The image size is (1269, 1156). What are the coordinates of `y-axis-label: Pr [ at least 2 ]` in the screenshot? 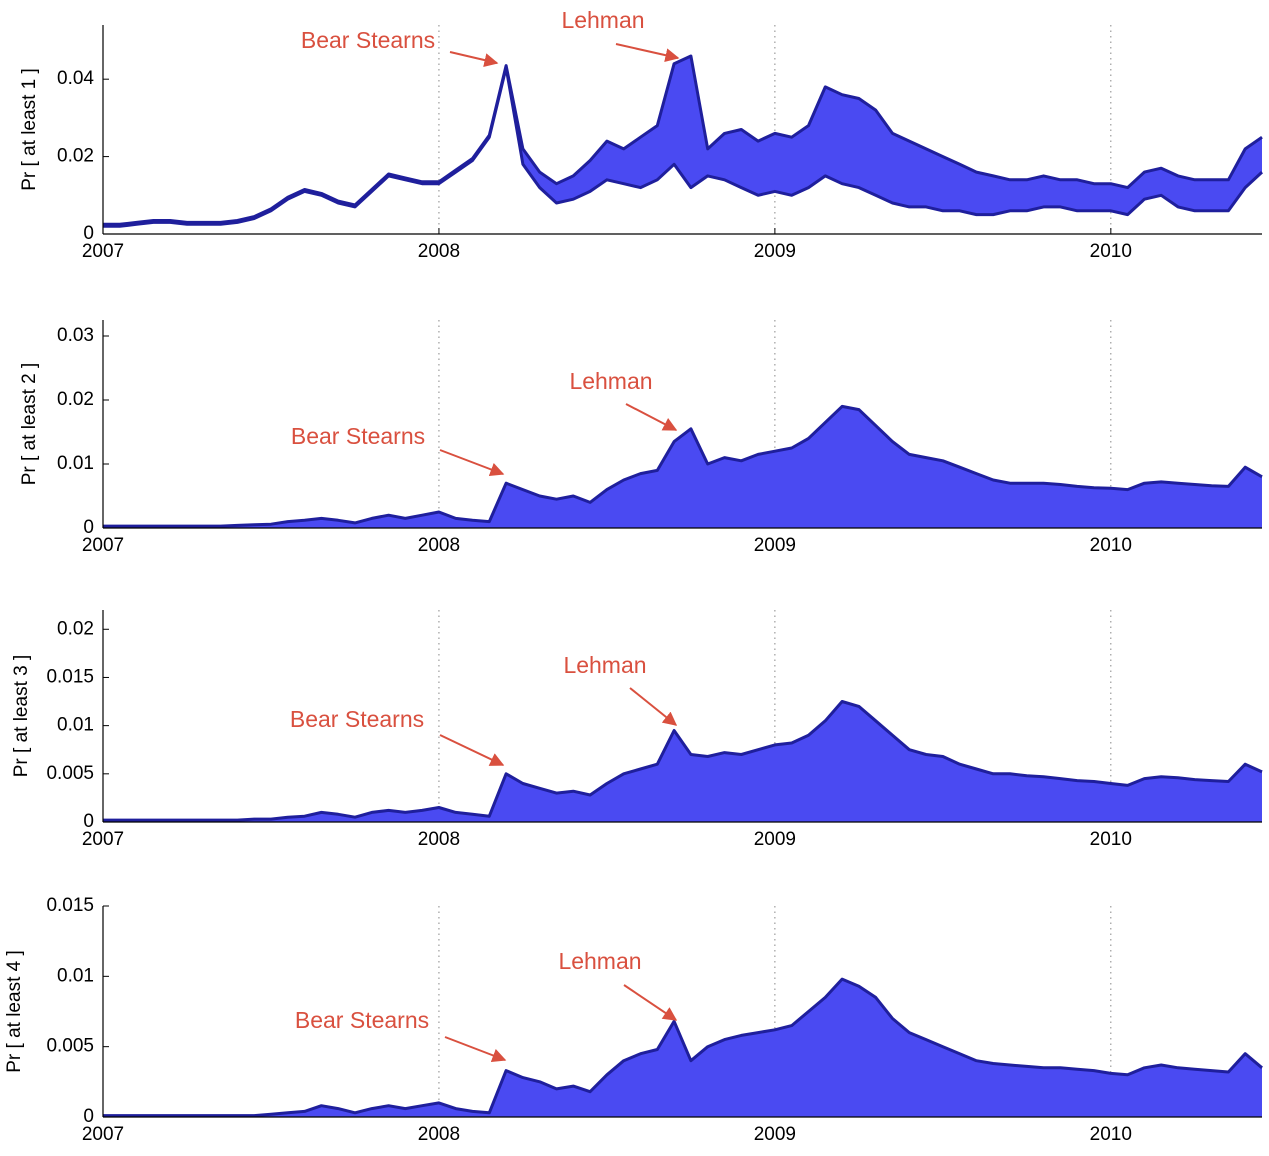 It's located at (29, 424).